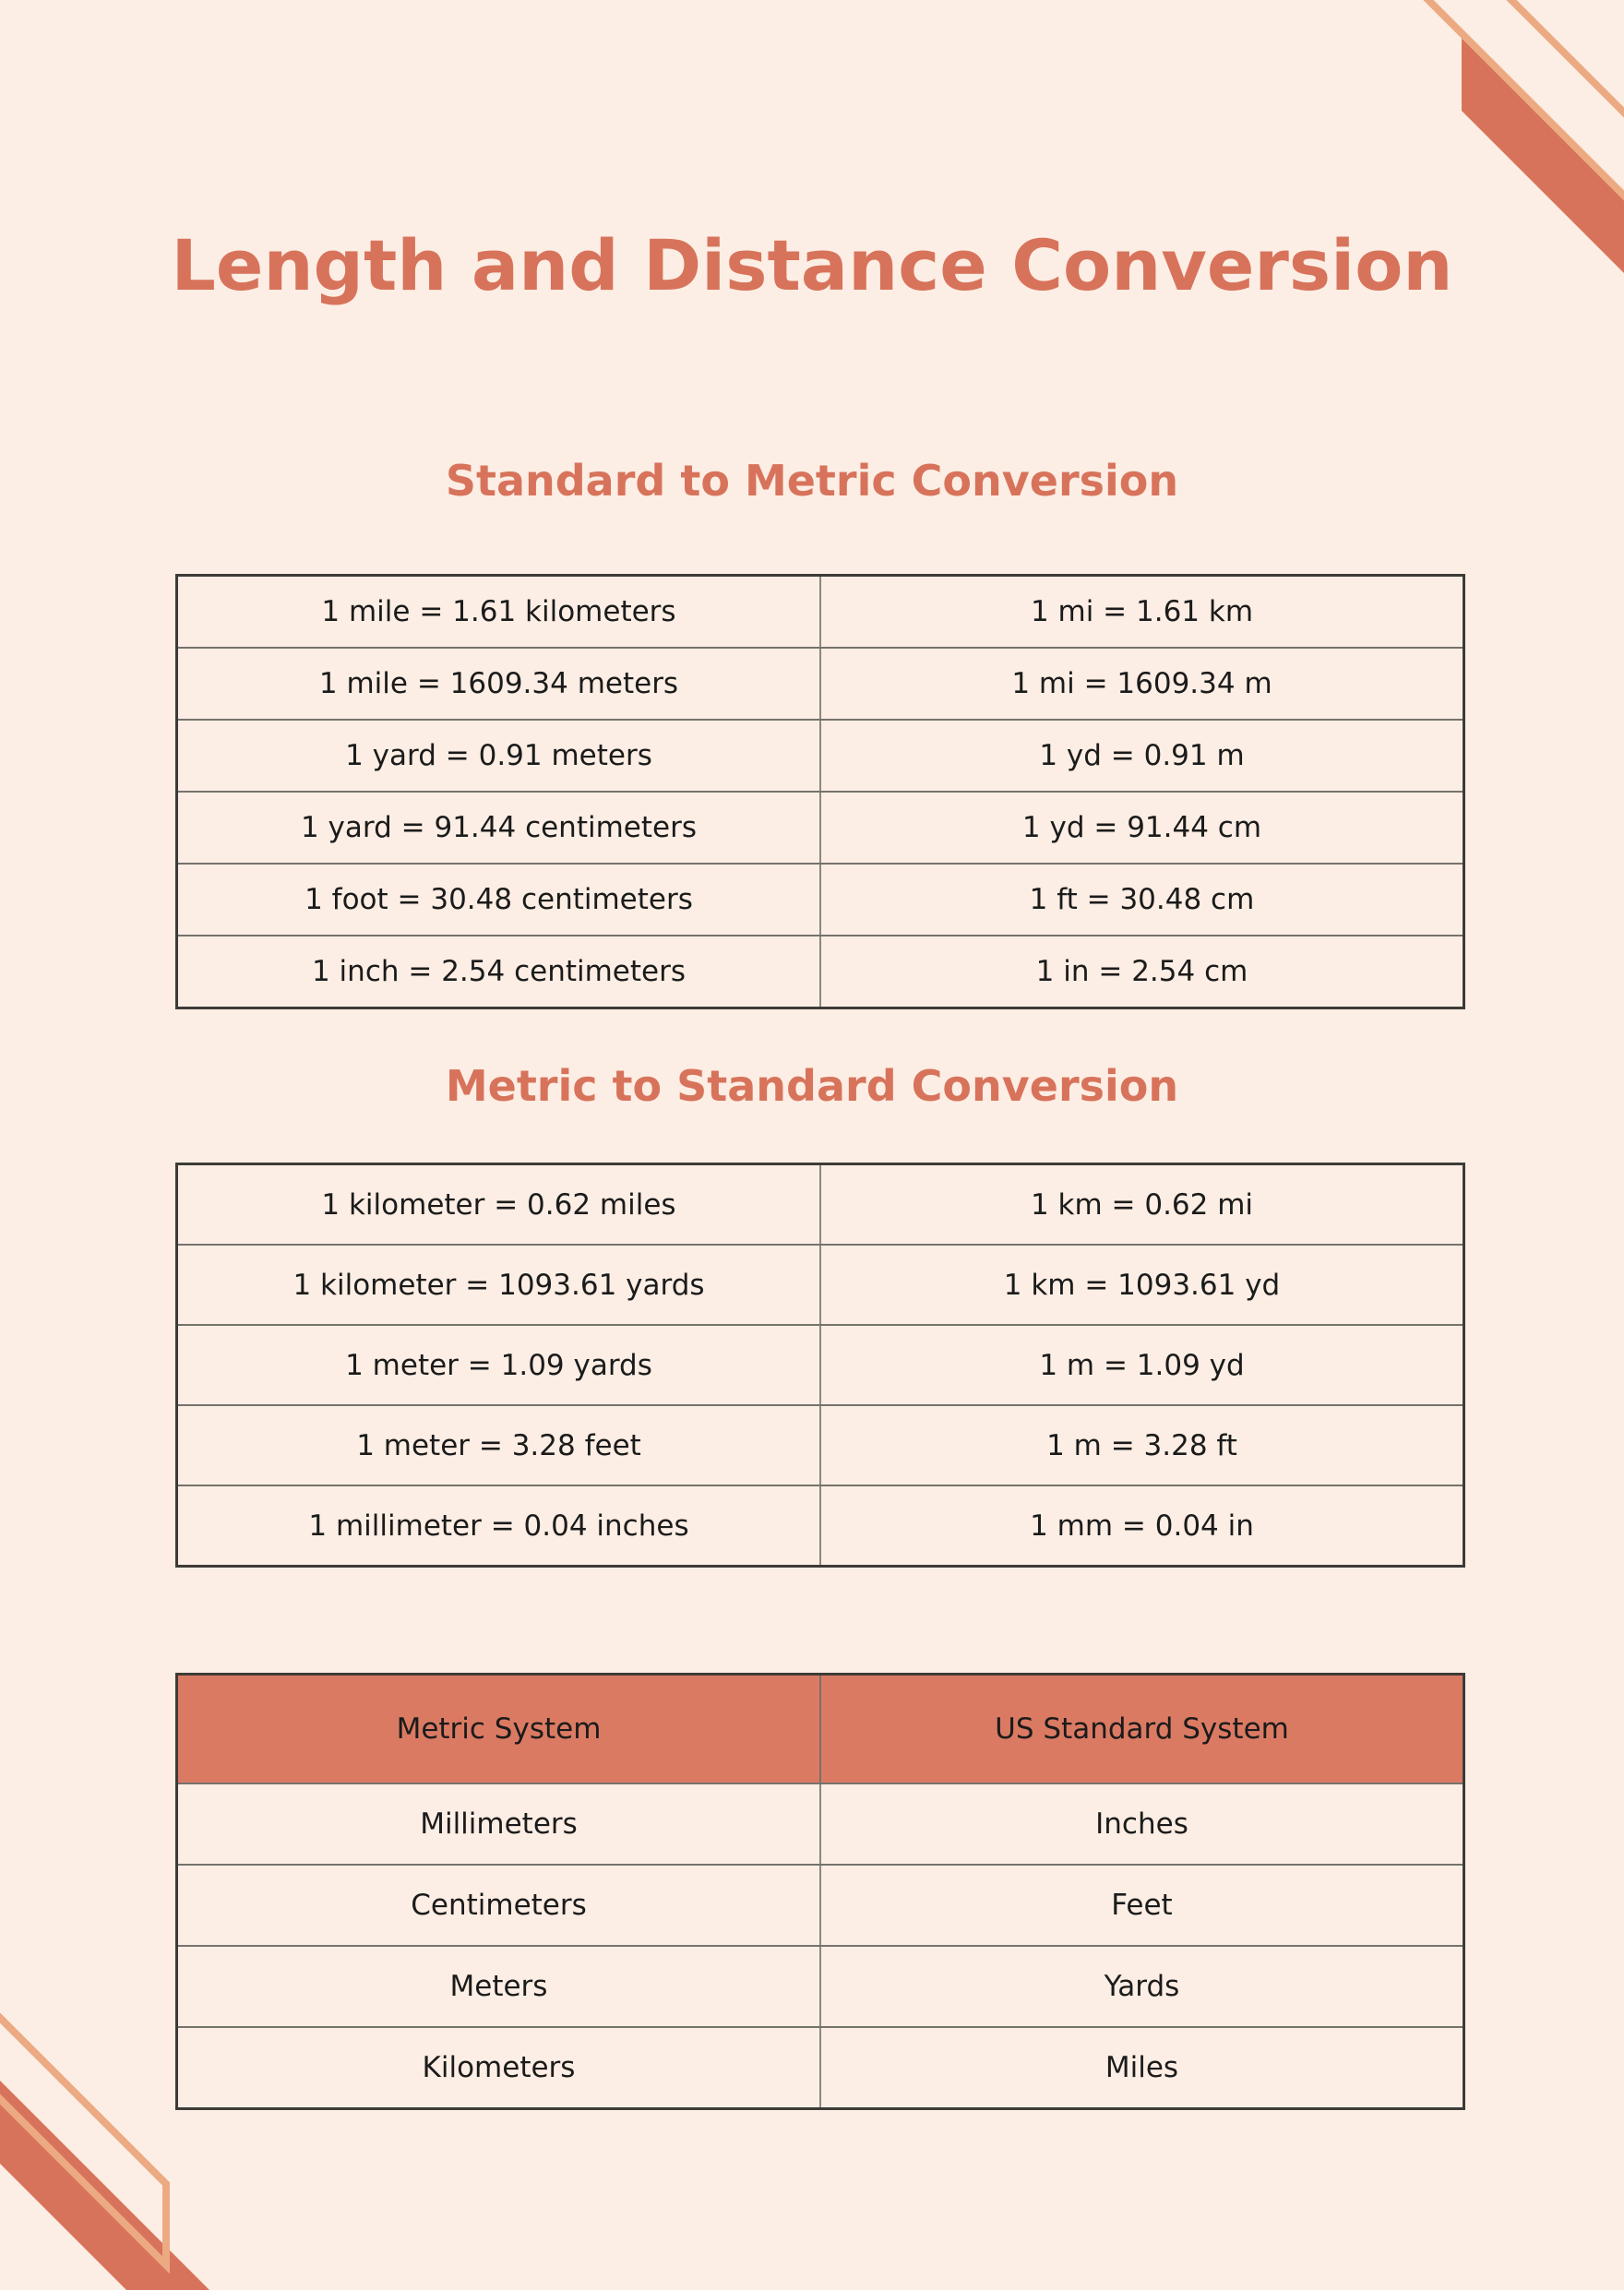 This screenshot has height=2290, width=1624. Describe the element at coordinates (498, 611) in the screenshot. I see `conversion-cell: 1 mile = 1.61 kilometers` at that location.